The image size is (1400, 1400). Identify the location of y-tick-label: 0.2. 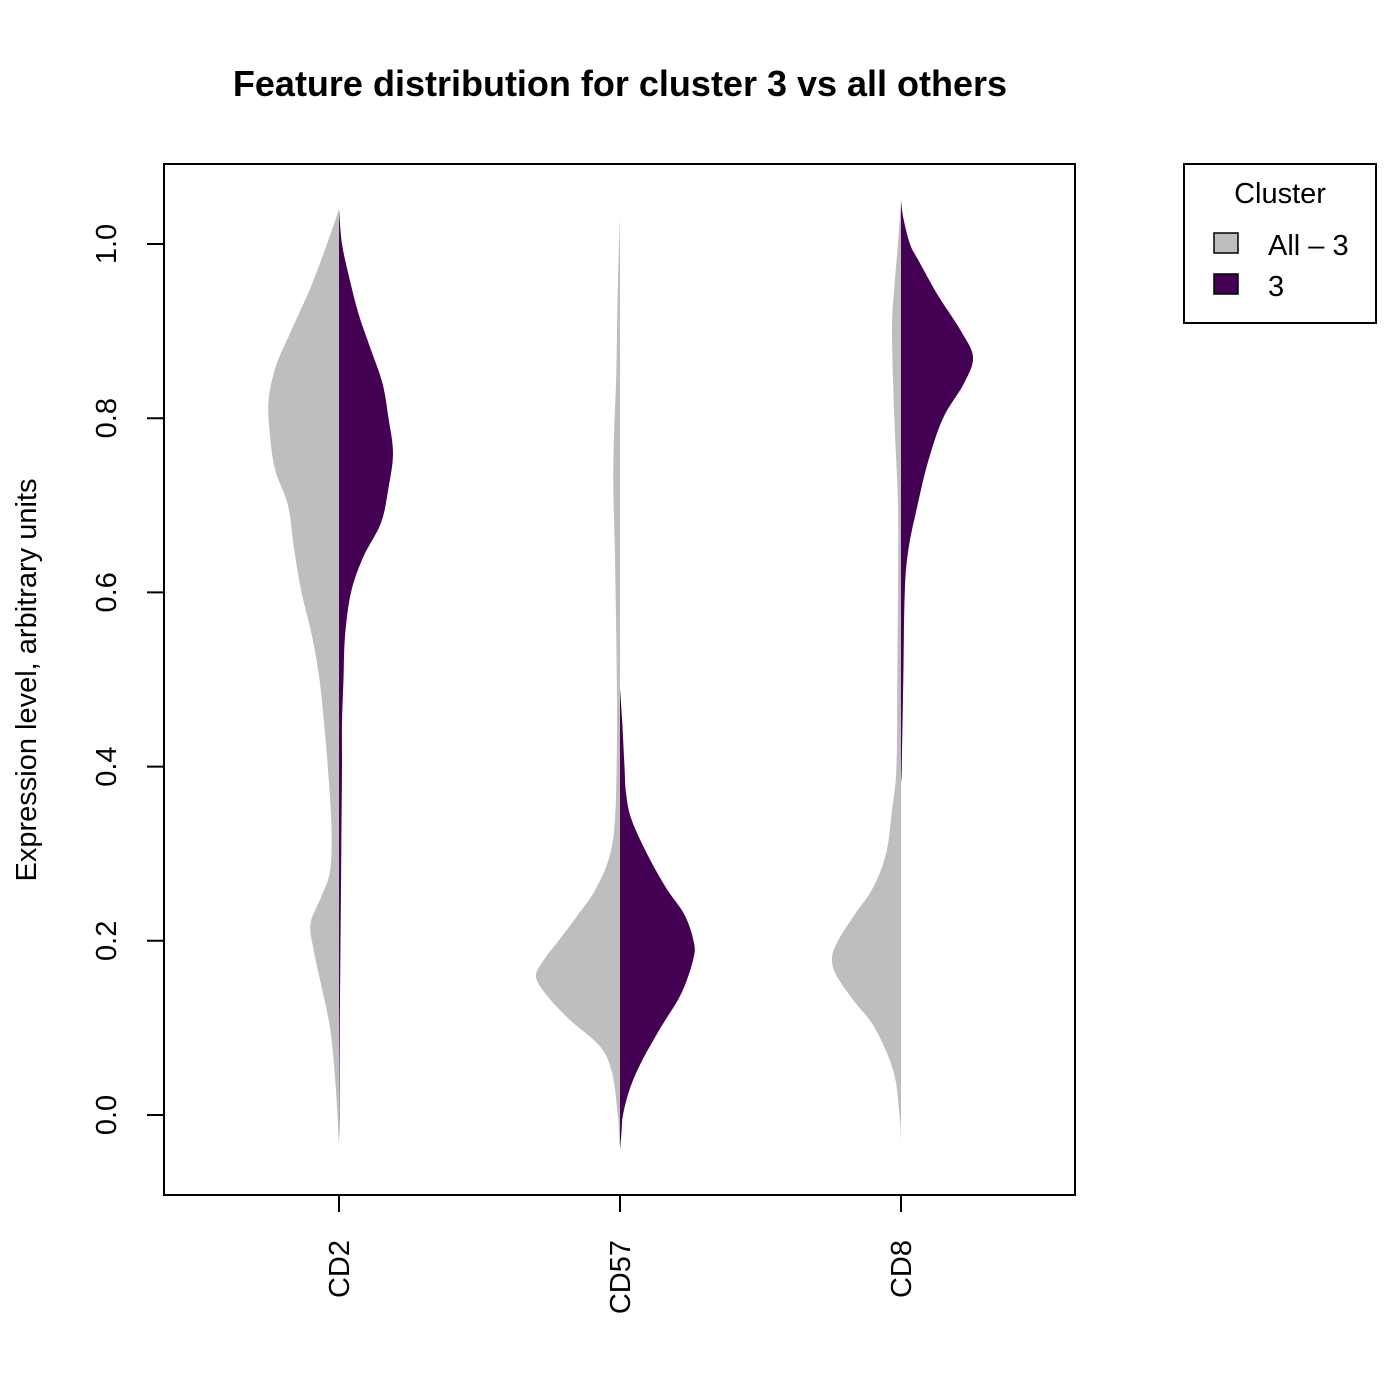
(107, 941).